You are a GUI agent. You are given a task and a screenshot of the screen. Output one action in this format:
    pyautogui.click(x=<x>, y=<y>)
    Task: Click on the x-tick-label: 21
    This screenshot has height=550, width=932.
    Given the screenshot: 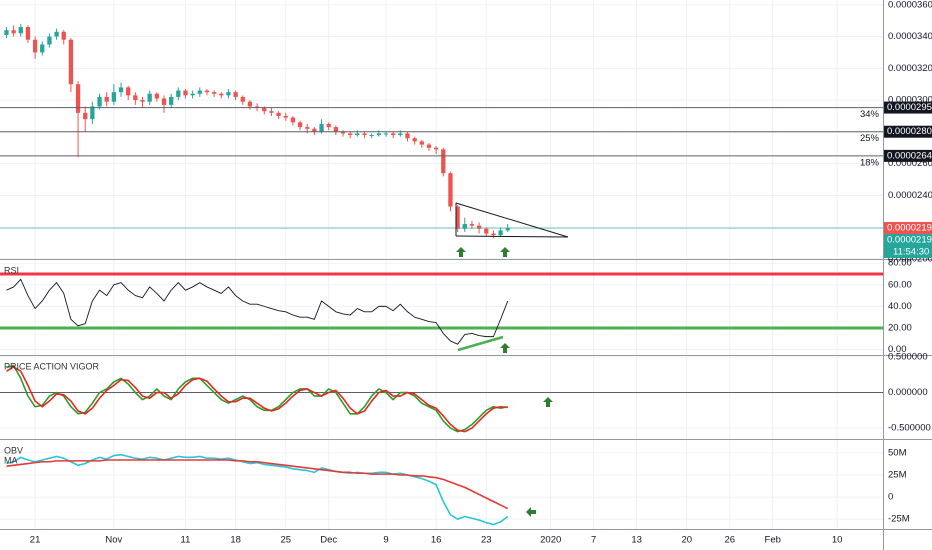 What is the action you would take?
    pyautogui.click(x=35, y=540)
    